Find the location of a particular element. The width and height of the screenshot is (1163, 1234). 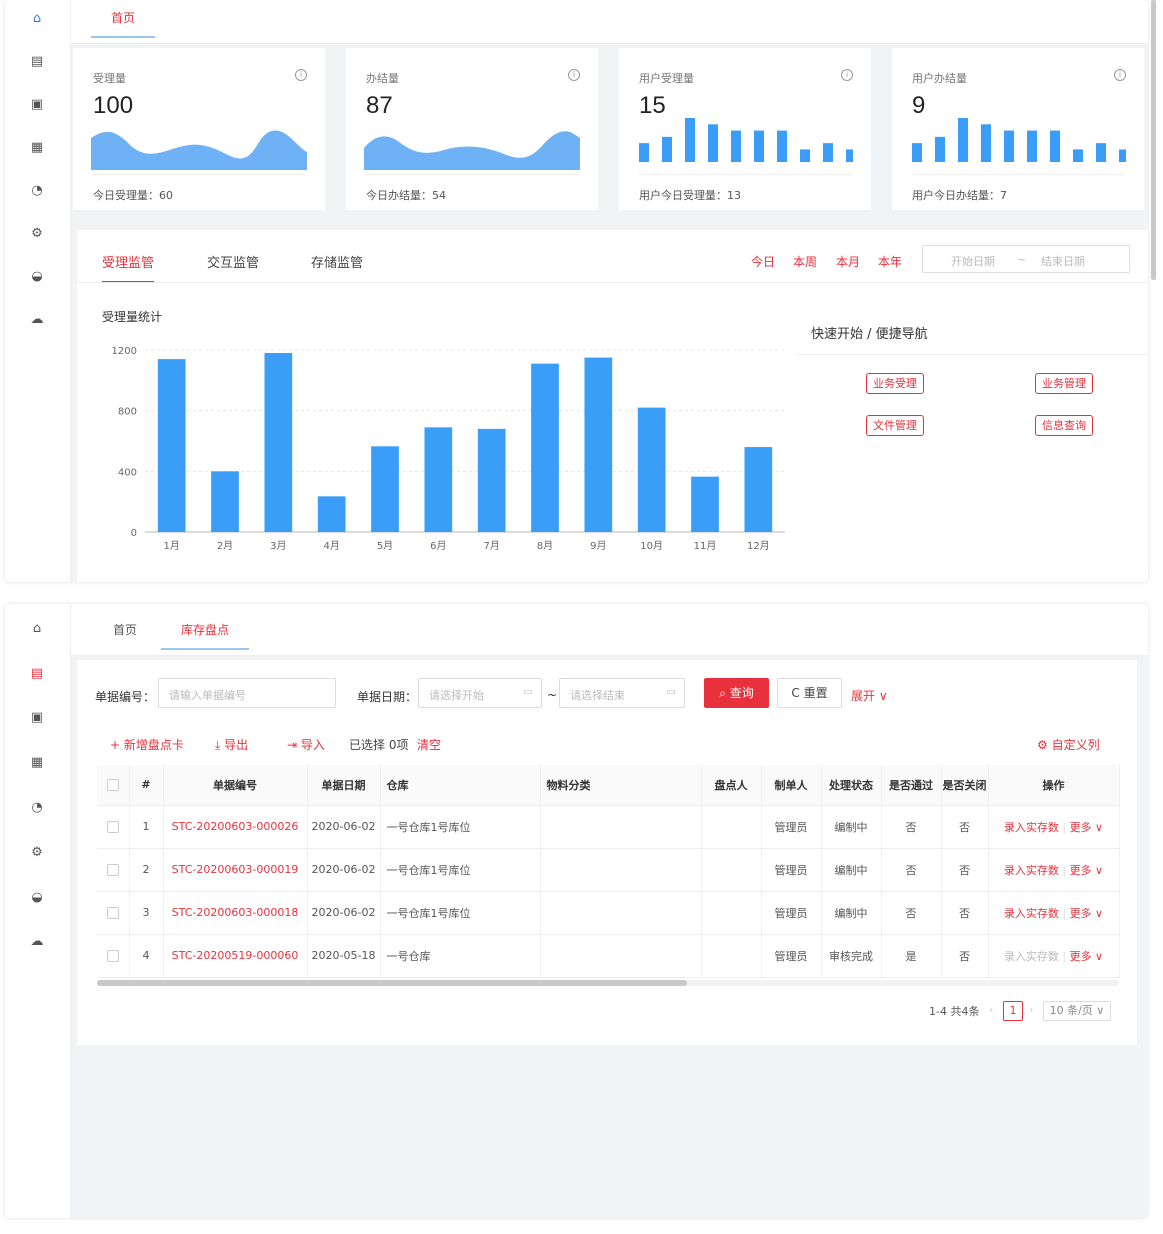

tab-accept-monitor: 受理监管 is located at coordinates (128, 267).